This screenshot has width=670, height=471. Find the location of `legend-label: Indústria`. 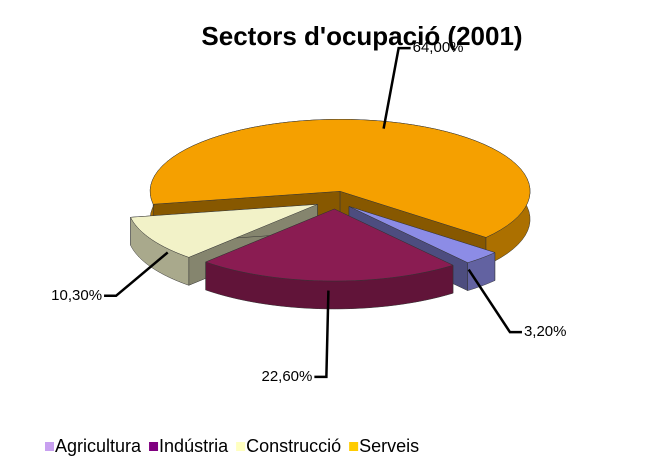

legend-label: Indústria is located at coordinates (194, 446).